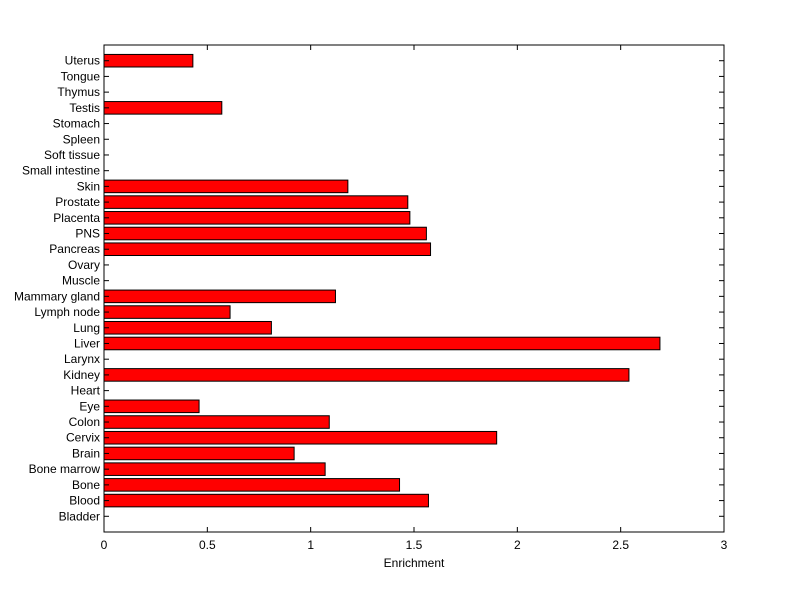 This screenshot has height=599, width=800. Describe the element at coordinates (72, 155) in the screenshot. I see `y-tick-label: Soft tissue` at that location.